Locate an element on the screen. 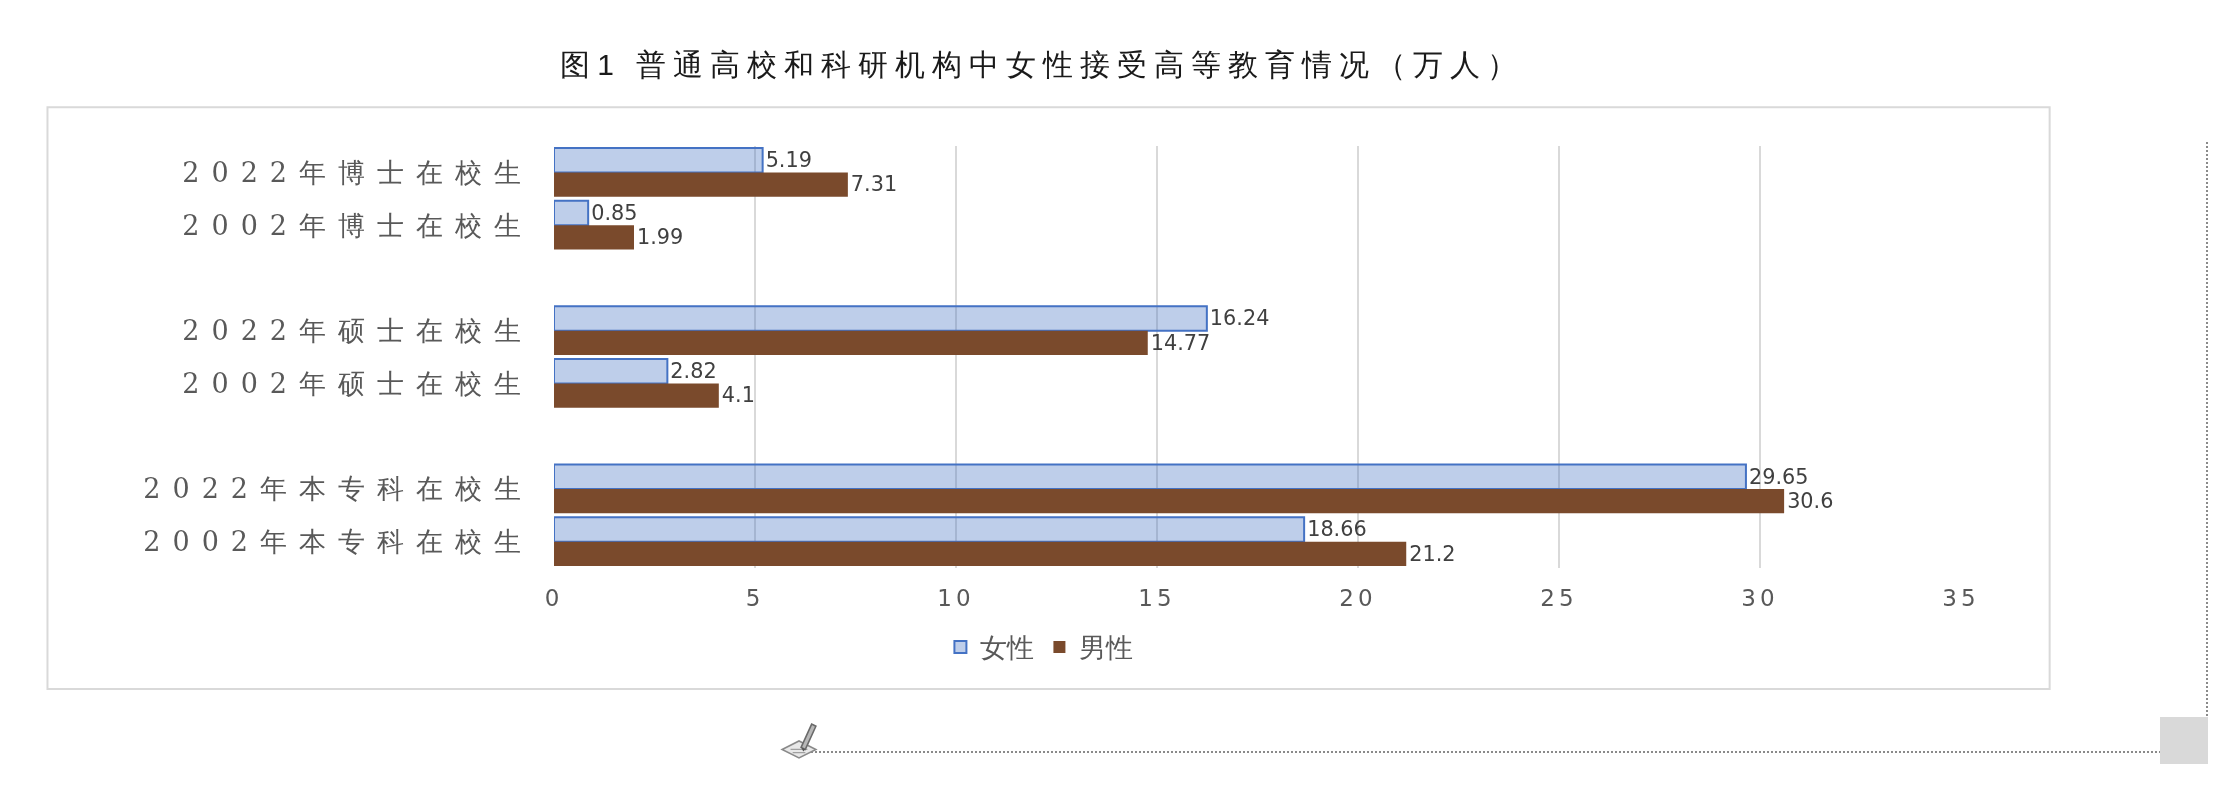 The height and width of the screenshot is (785, 2227). data-label: 7.31 is located at coordinates (874, 184).